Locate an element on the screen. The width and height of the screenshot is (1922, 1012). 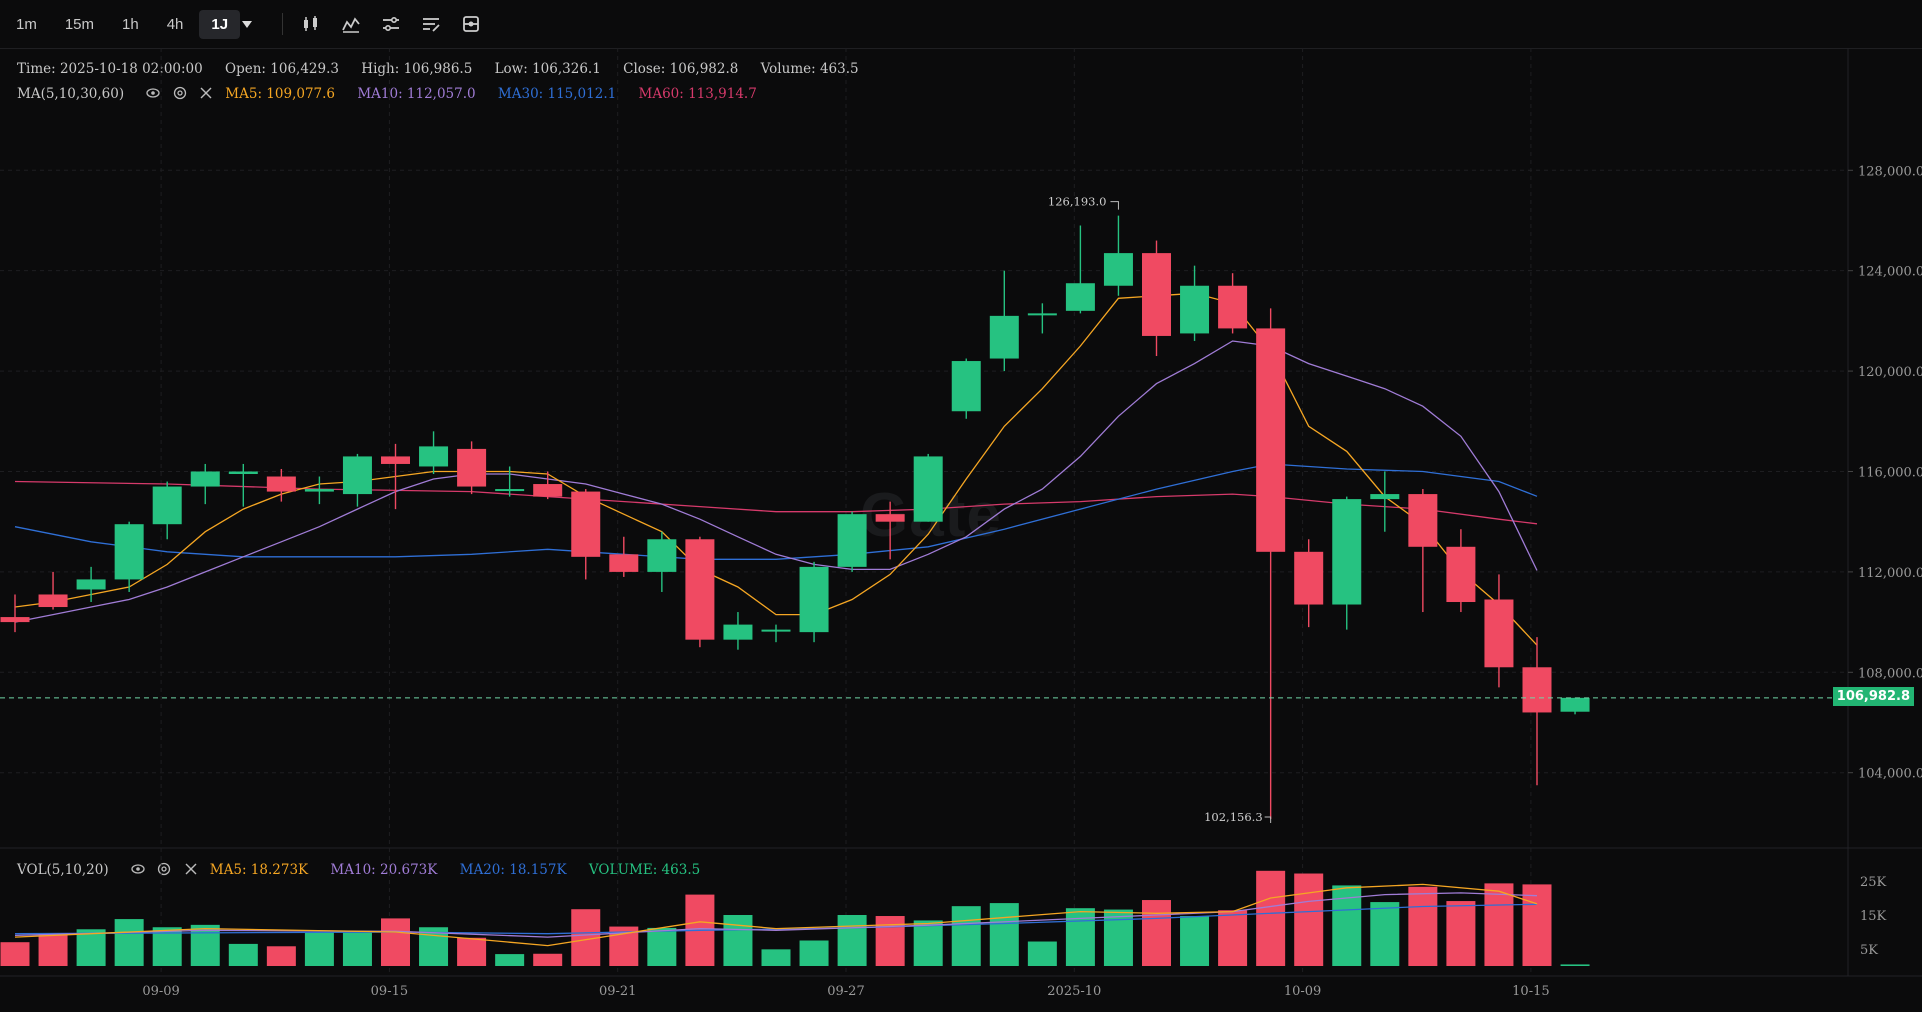
volume-value: 463.5 is located at coordinates (839, 69).